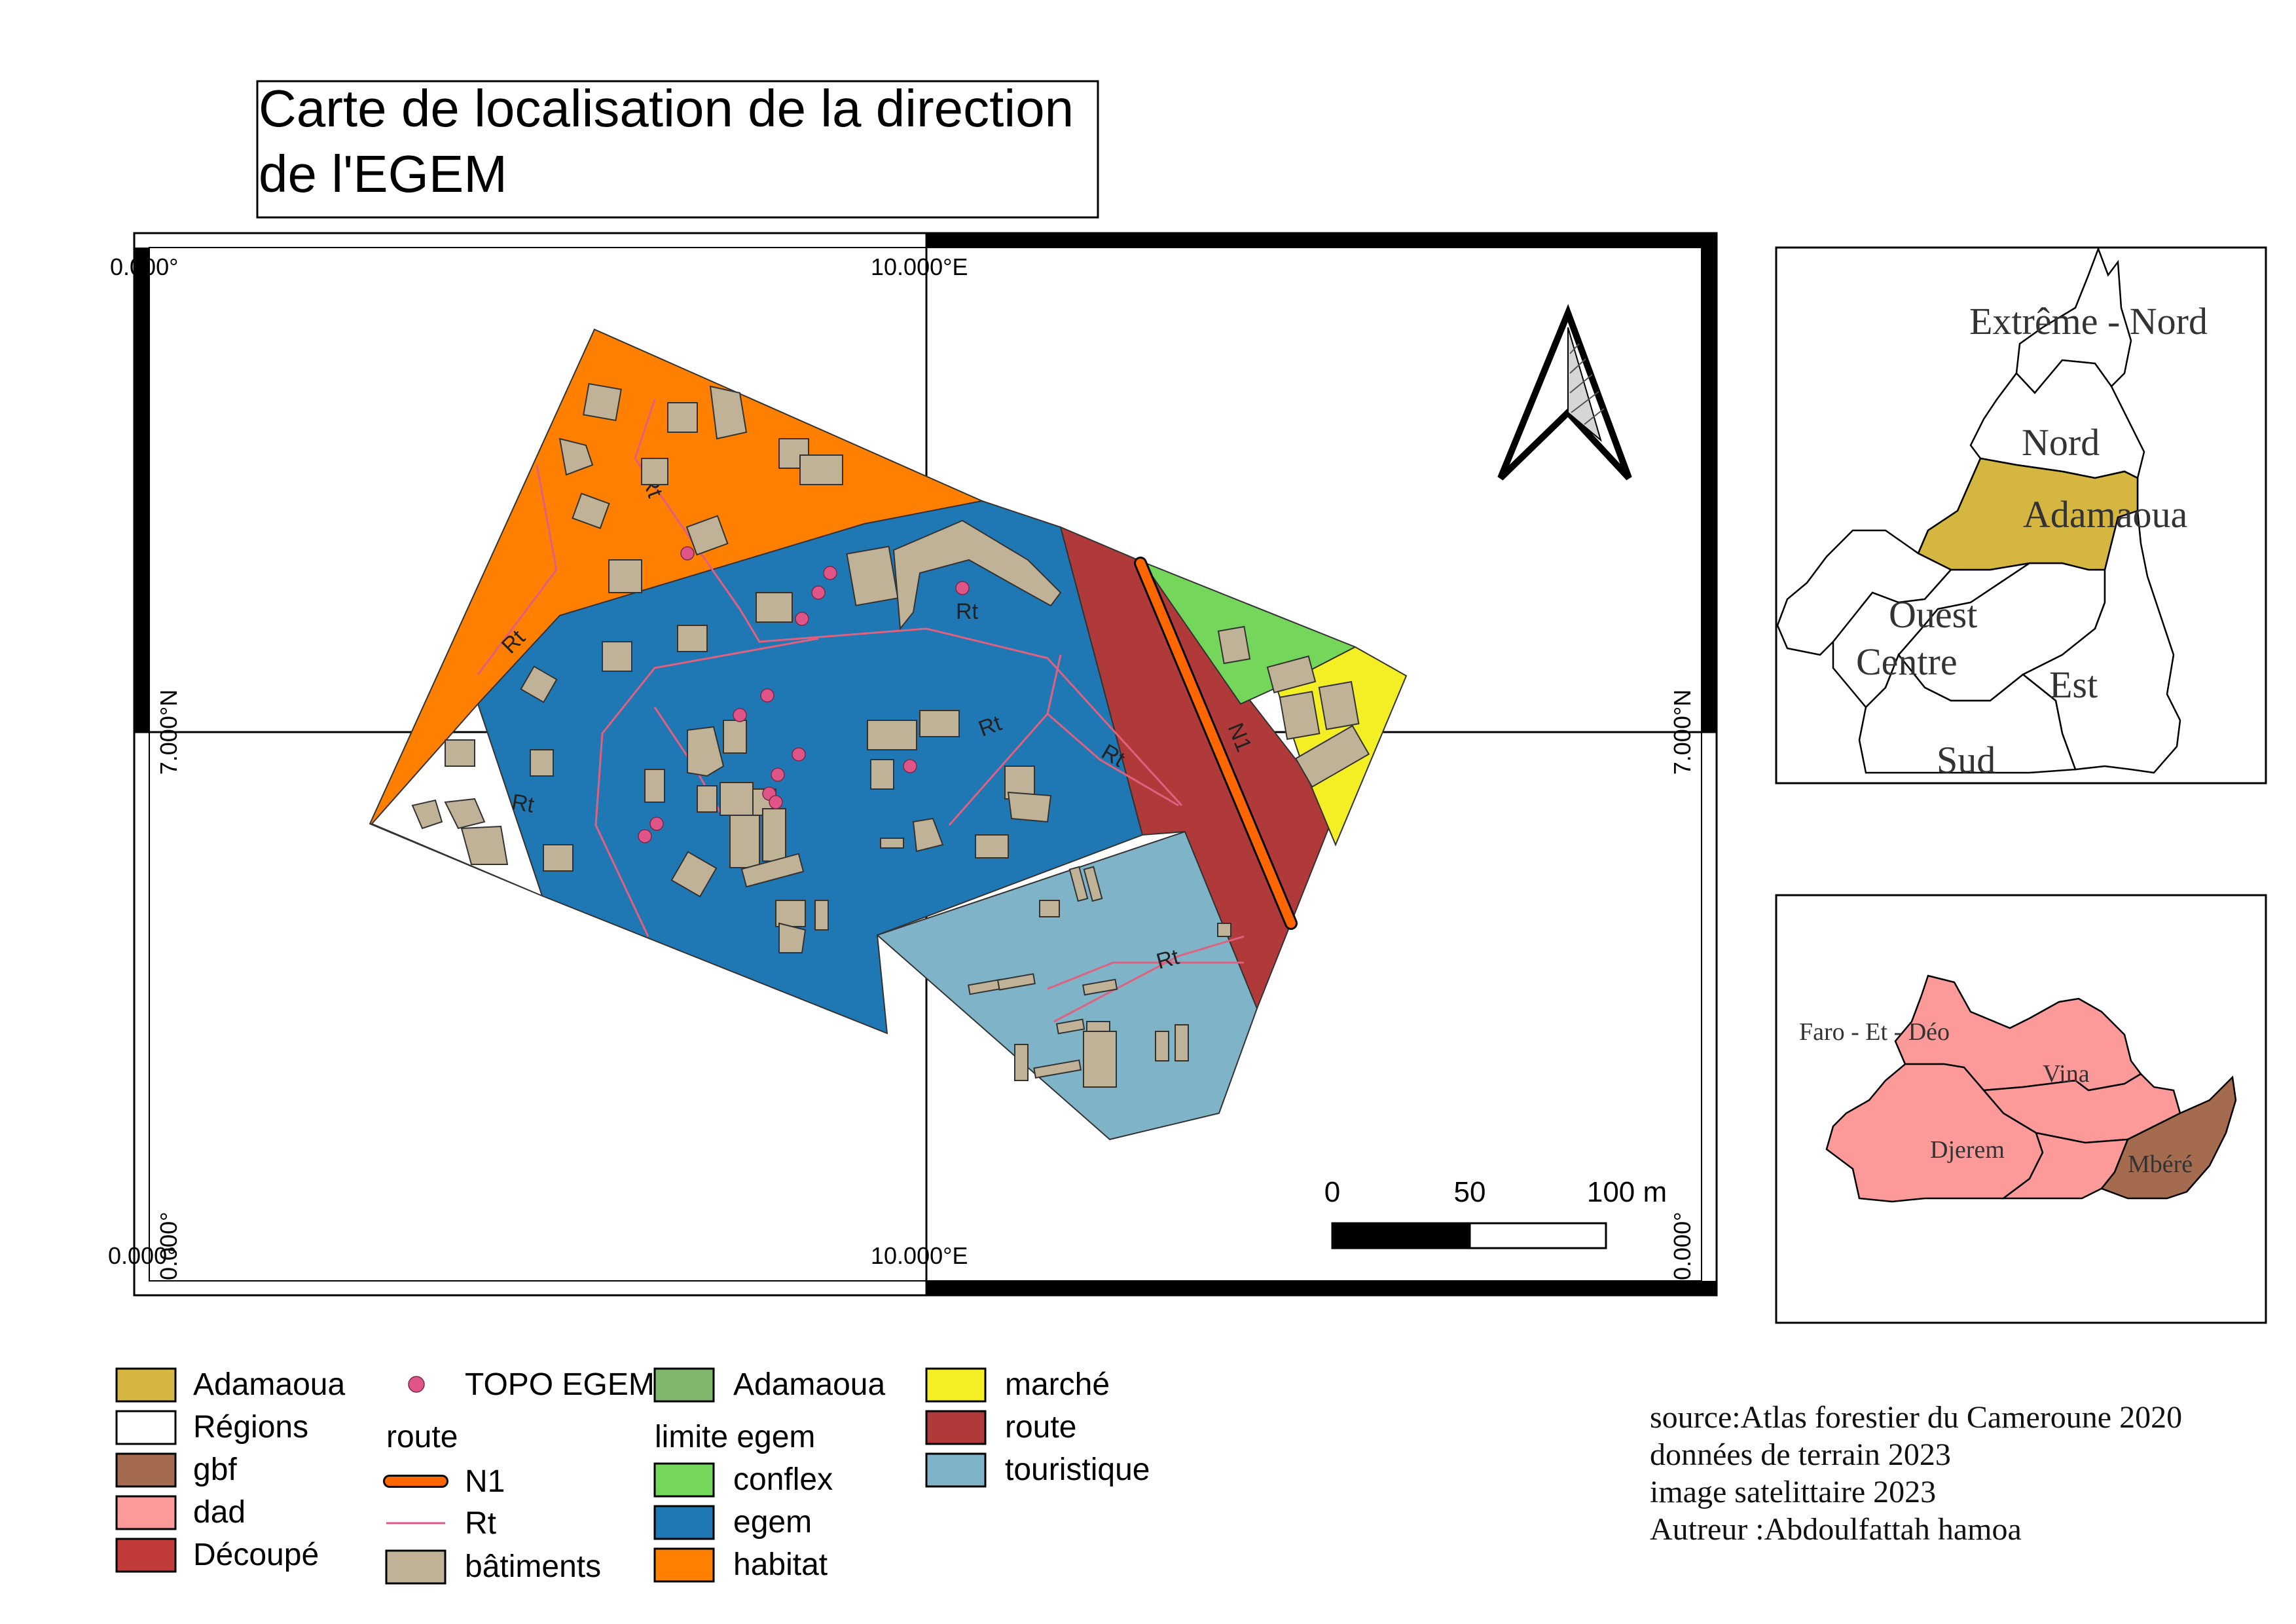 The image size is (2296, 1624). I want to click on frame-bar-bottom, so click(1321, 1288).